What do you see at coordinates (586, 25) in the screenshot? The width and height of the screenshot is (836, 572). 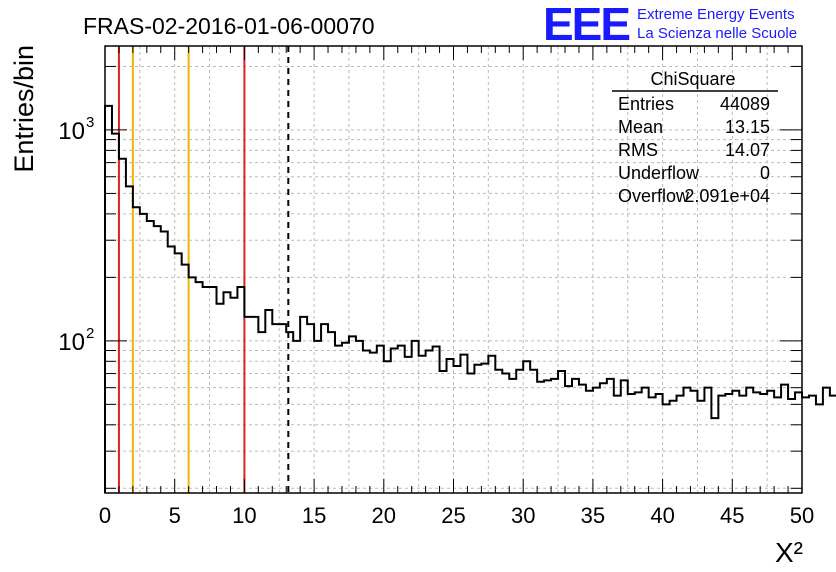 I see `eee-logo-text: EEE` at bounding box center [586, 25].